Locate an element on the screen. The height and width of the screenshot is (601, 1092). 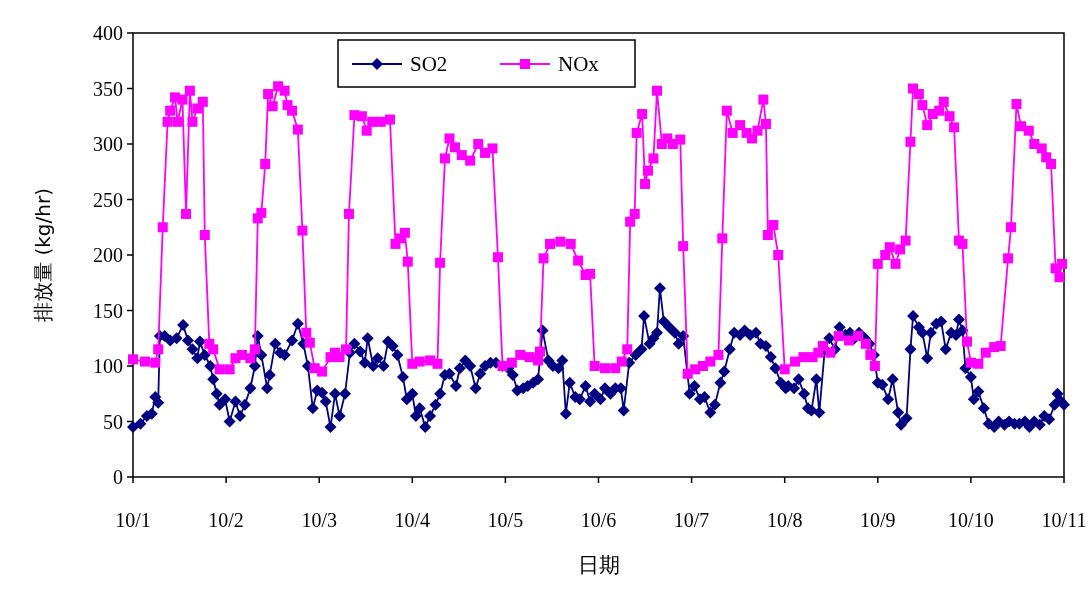
x-tick-label: 10/1 is located at coordinates (133, 520).